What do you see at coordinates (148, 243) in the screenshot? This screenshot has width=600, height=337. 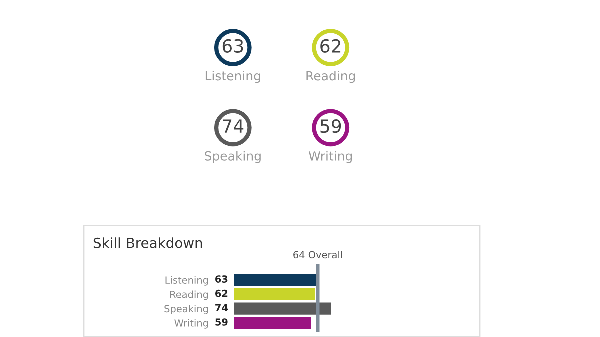 I see `chart-title: Skill Breakdown` at bounding box center [148, 243].